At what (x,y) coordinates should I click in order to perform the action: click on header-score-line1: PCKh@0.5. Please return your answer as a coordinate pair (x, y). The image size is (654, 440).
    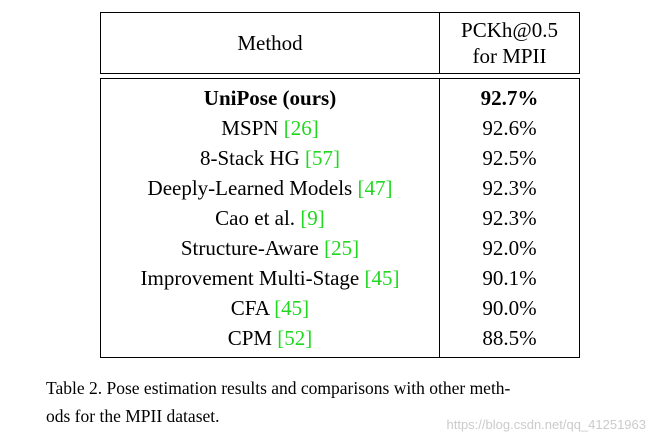
    Looking at the image, I should click on (509, 30).